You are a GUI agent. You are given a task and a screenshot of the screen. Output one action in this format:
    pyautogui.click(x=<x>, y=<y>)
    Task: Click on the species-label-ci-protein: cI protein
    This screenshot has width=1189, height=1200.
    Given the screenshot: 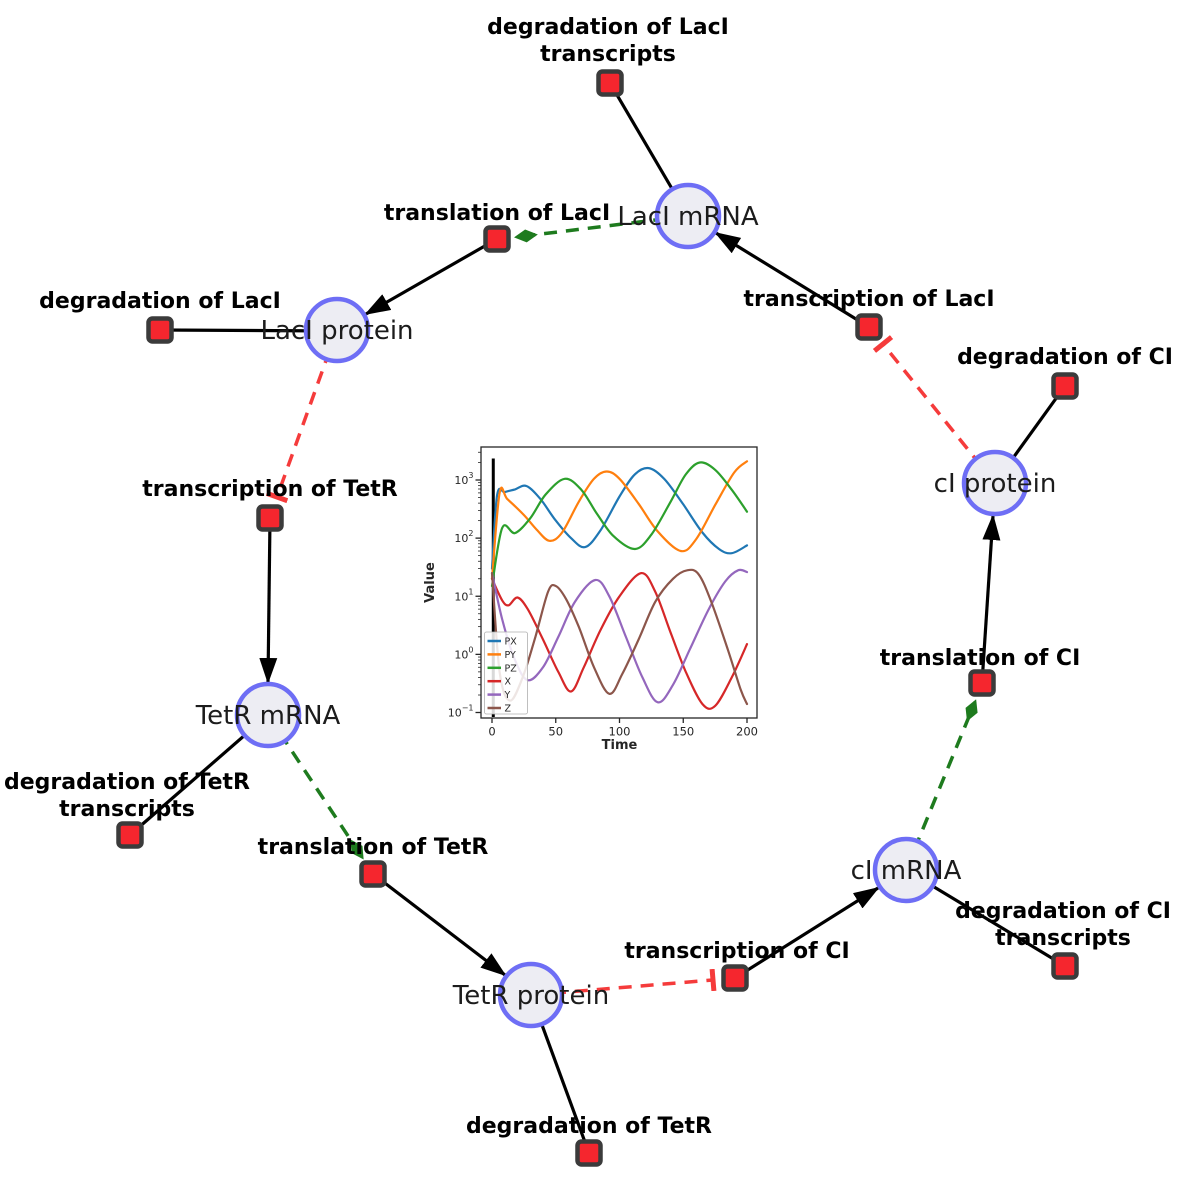 What is the action you would take?
    pyautogui.click(x=995, y=484)
    